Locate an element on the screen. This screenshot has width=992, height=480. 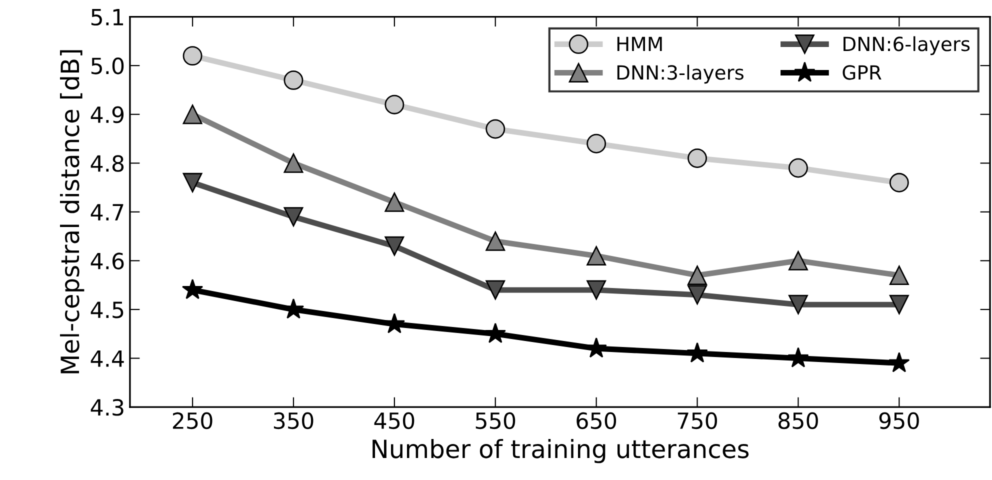
legend-label: DNN:3-layers is located at coordinates (680, 74).